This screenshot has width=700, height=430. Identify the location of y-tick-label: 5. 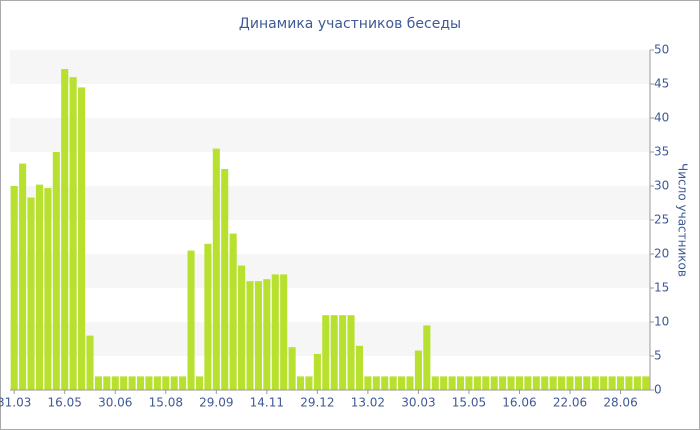
(658, 356).